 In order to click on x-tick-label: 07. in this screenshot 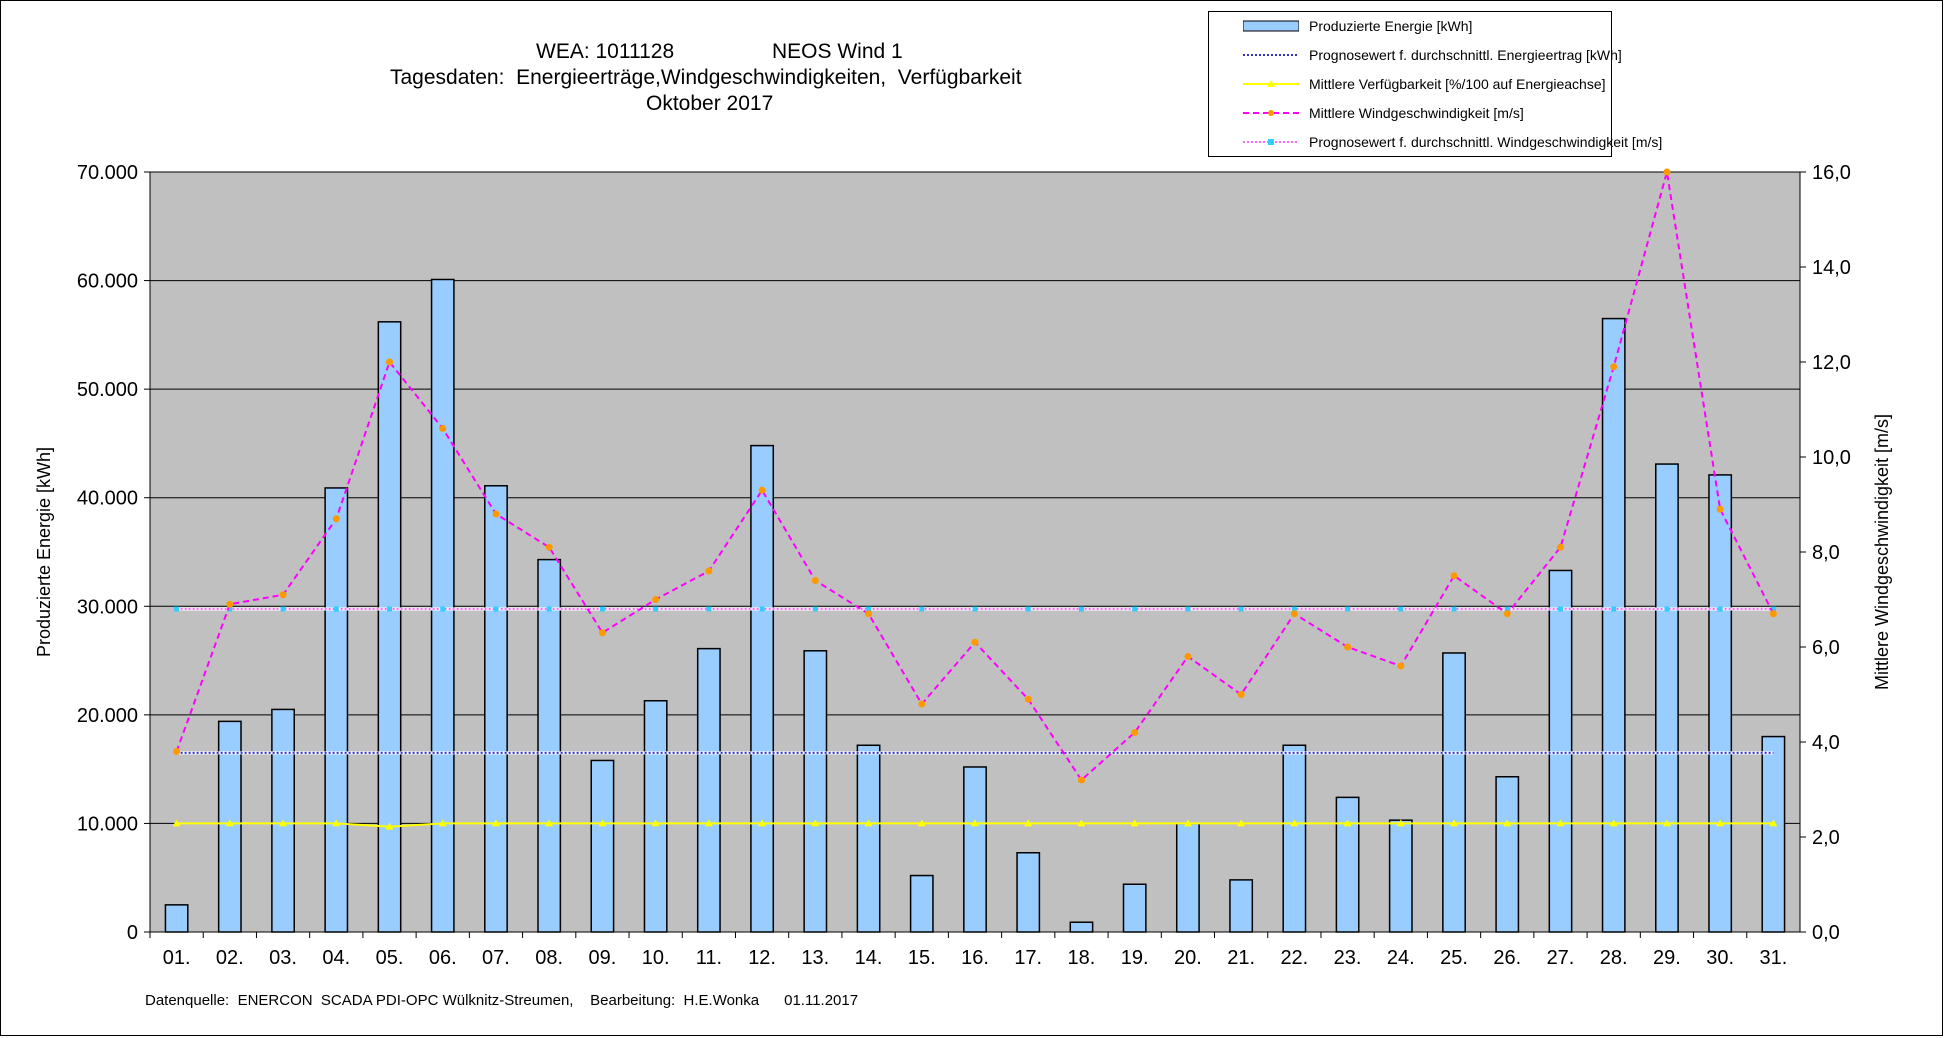, I will do `click(496, 958)`.